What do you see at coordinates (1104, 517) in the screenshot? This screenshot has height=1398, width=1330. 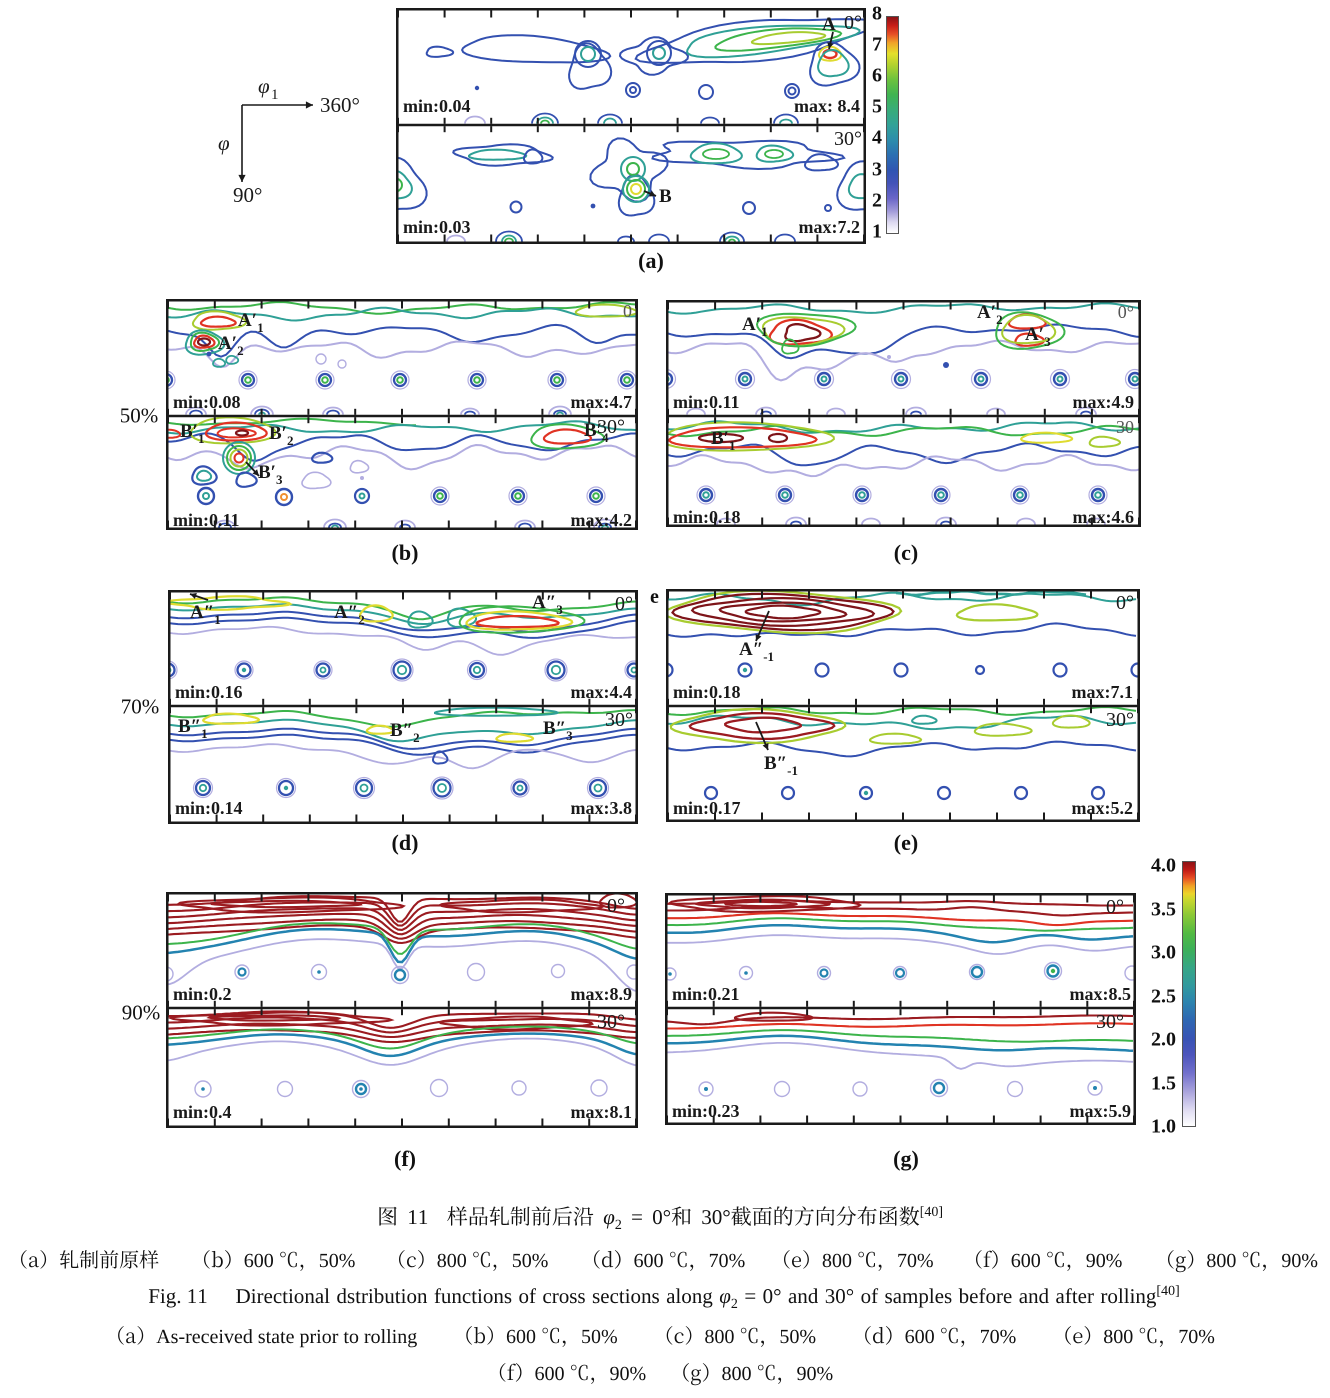 I see `svg-text: max:4.6` at bounding box center [1104, 517].